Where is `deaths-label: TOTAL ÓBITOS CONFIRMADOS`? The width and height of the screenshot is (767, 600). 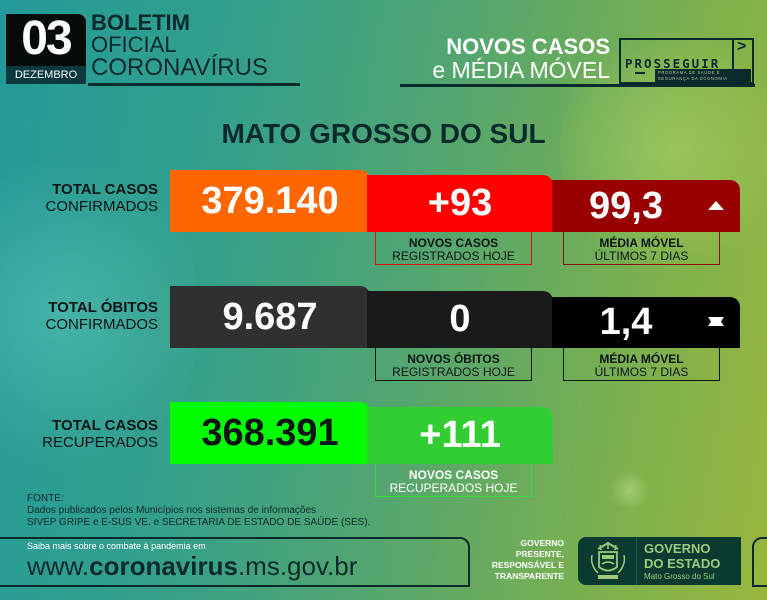 deaths-label: TOTAL ÓBITOS CONFIRMADOS is located at coordinates (79, 316).